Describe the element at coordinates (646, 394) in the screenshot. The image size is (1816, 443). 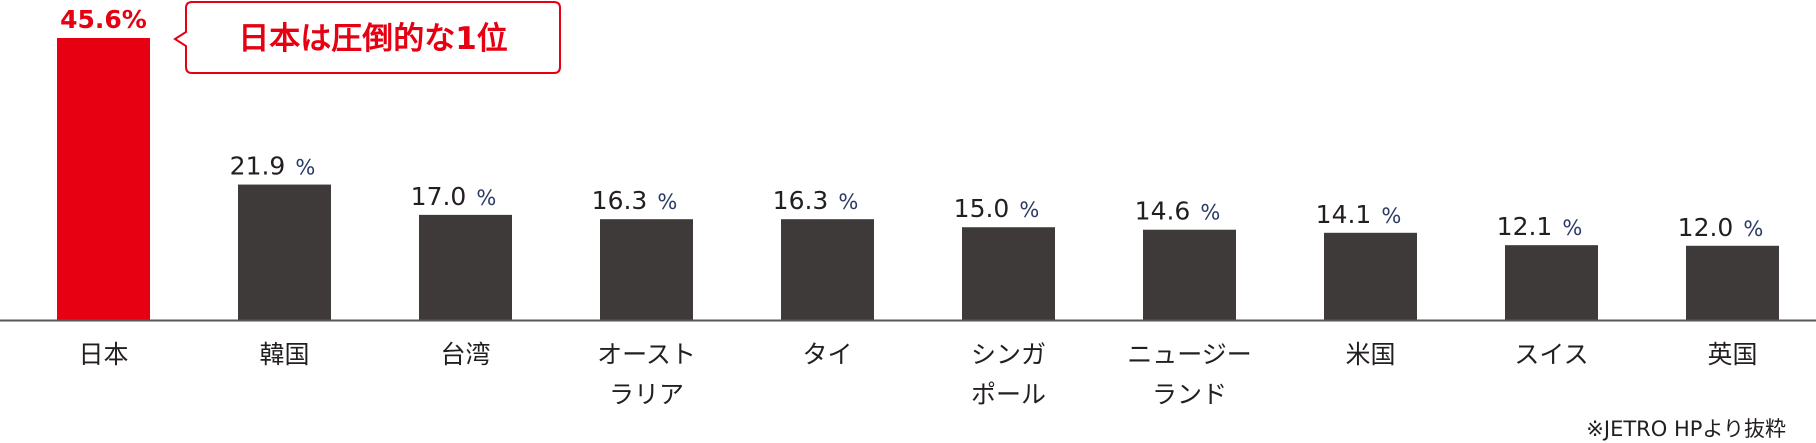
I see `category-label: ラリア` at that location.